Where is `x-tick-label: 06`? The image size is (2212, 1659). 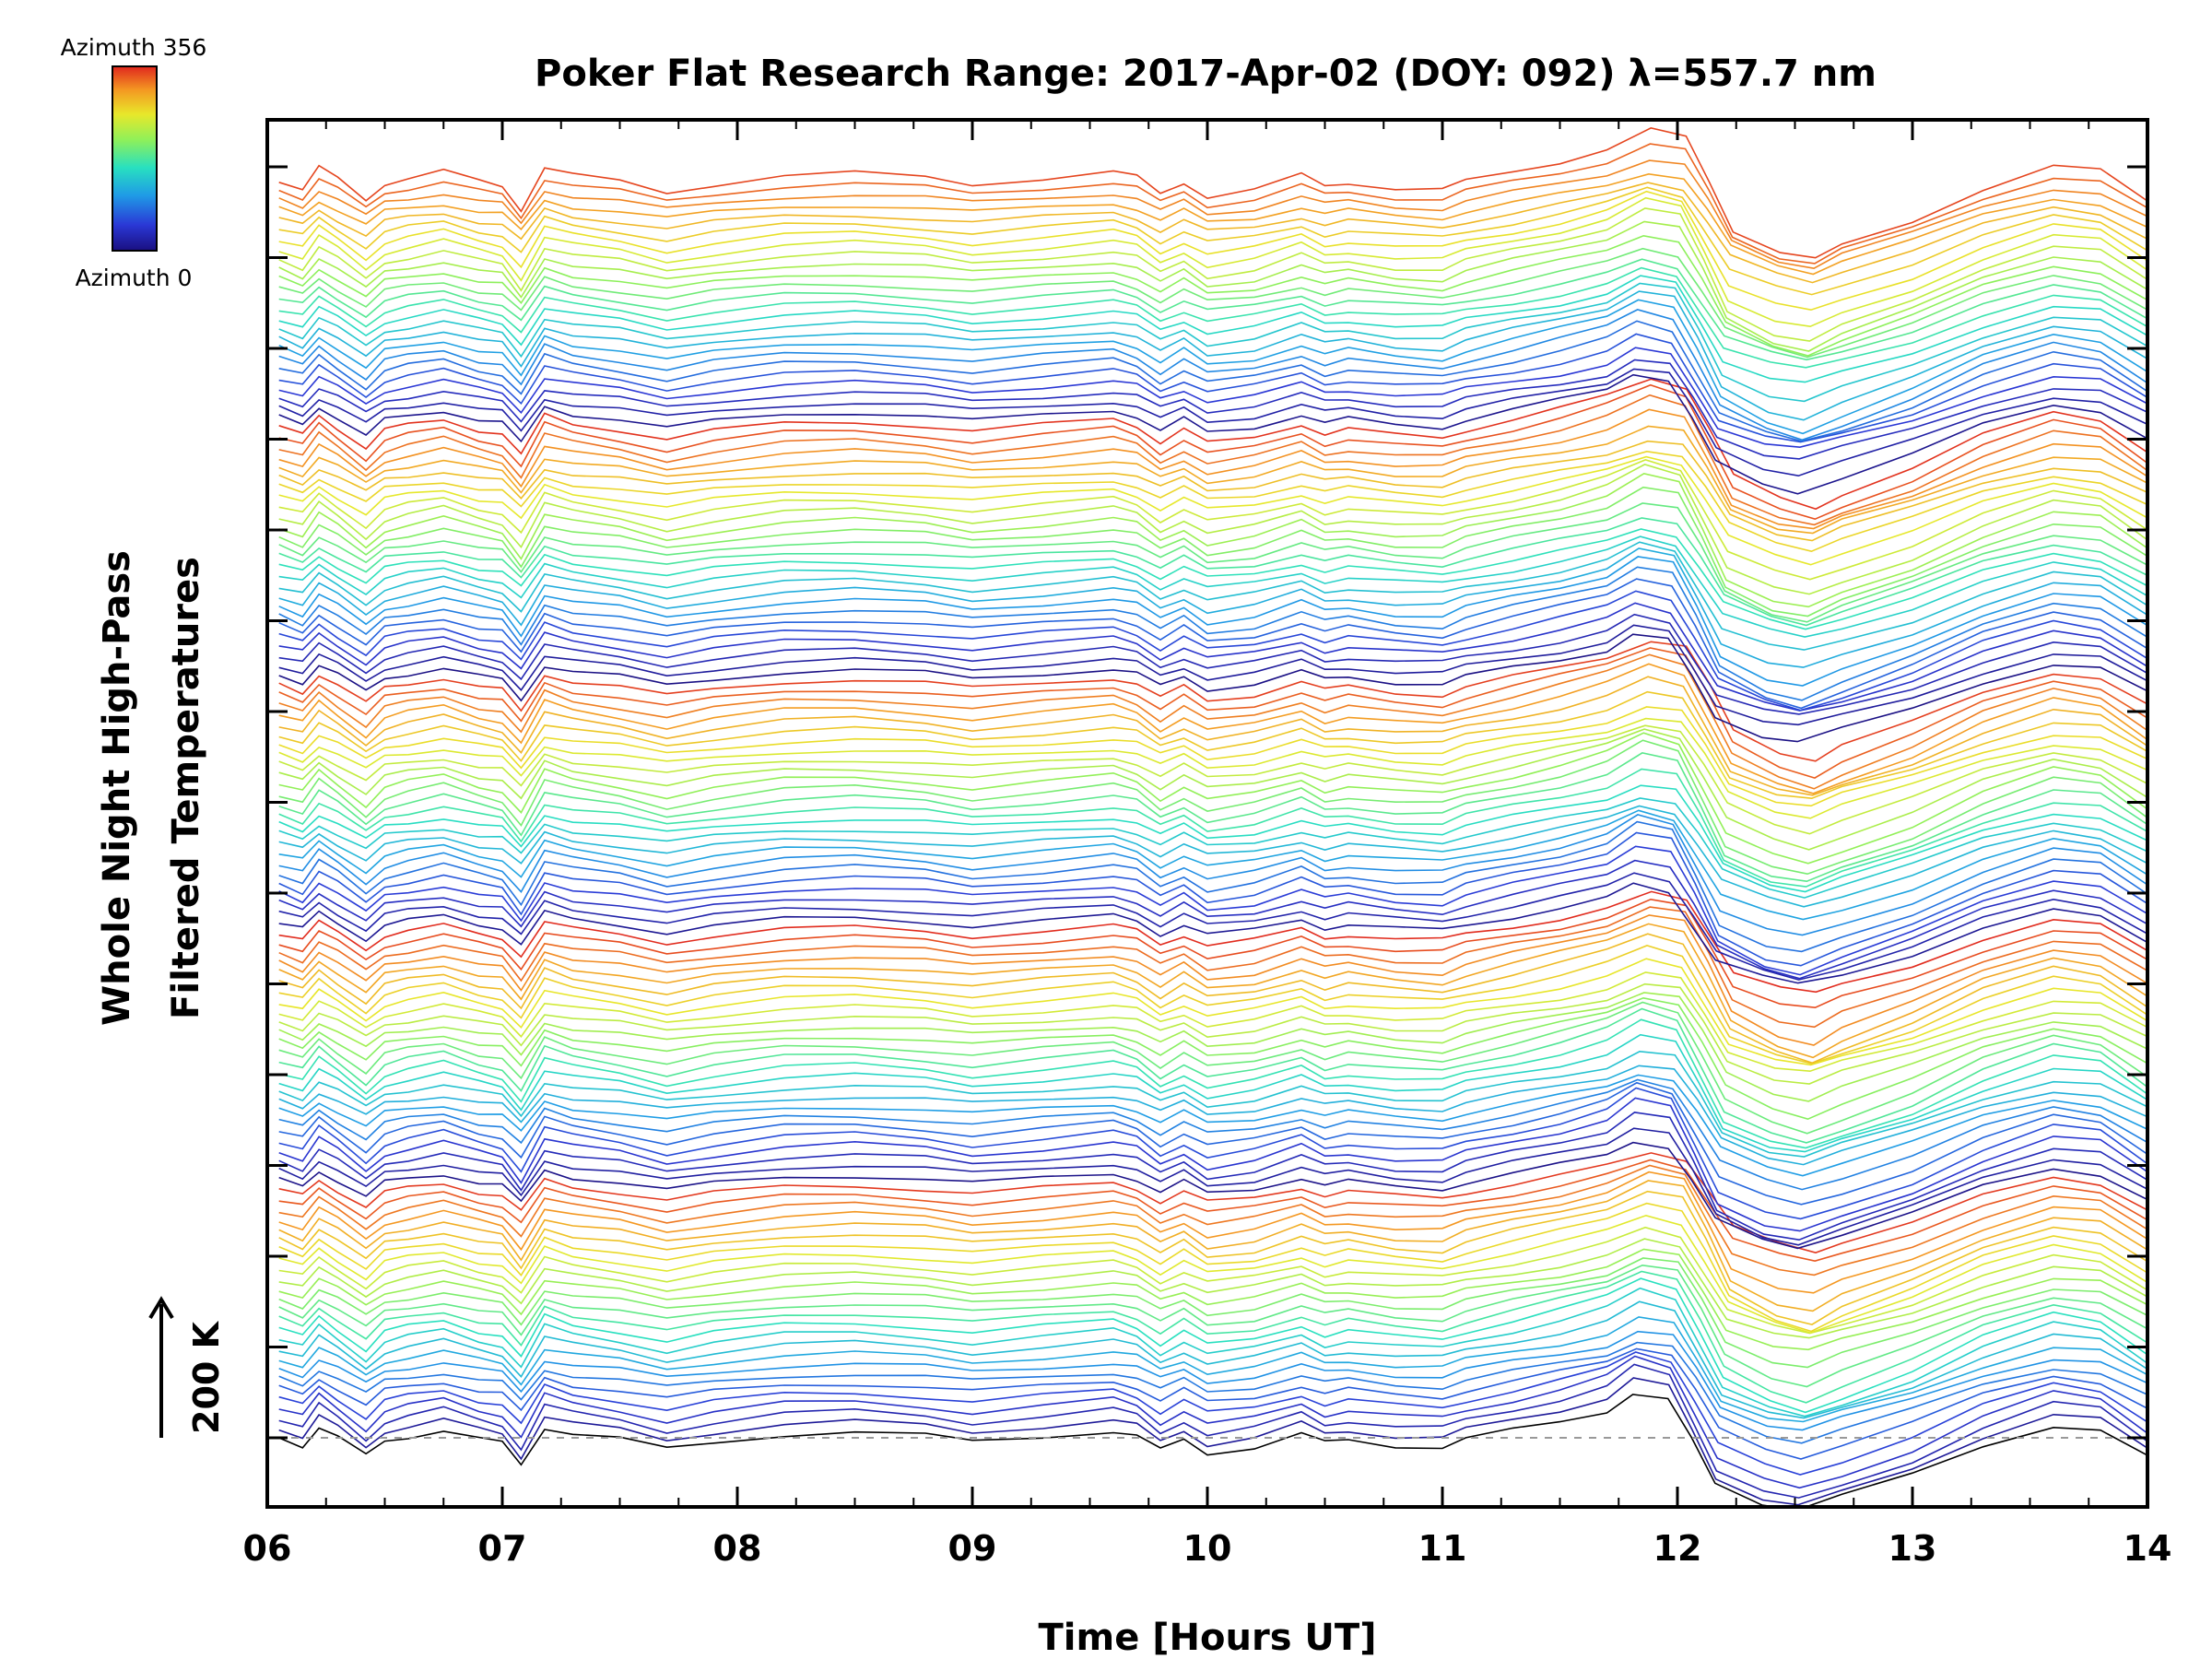 x-tick-label: 06 is located at coordinates (267, 1548).